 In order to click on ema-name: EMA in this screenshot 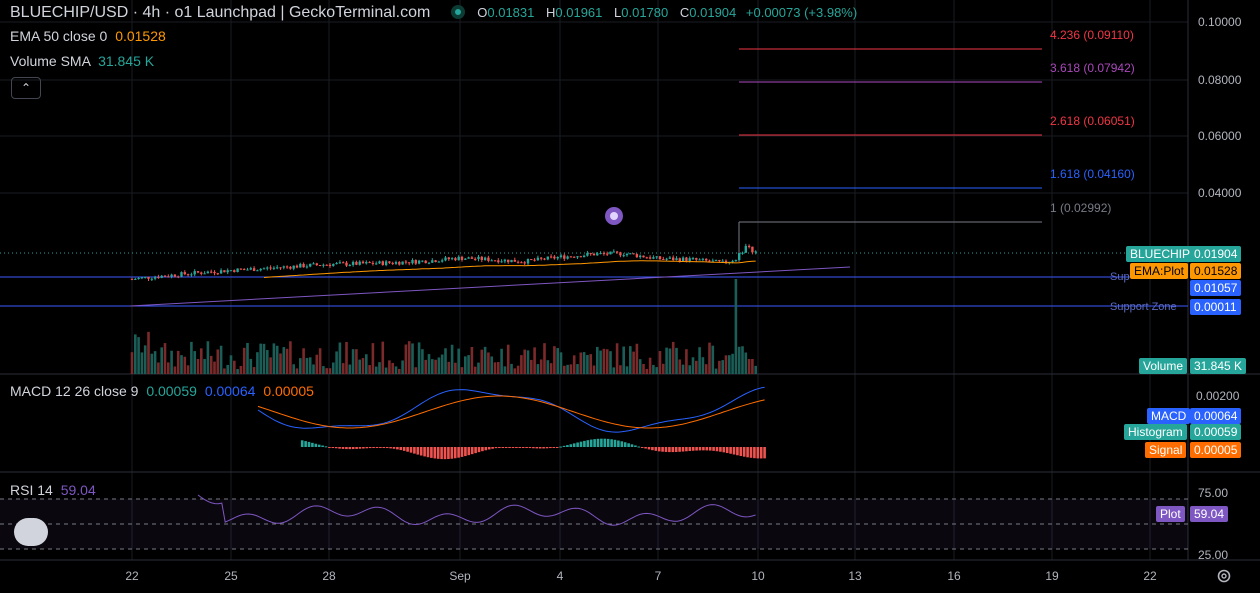, I will do `click(25, 36)`.